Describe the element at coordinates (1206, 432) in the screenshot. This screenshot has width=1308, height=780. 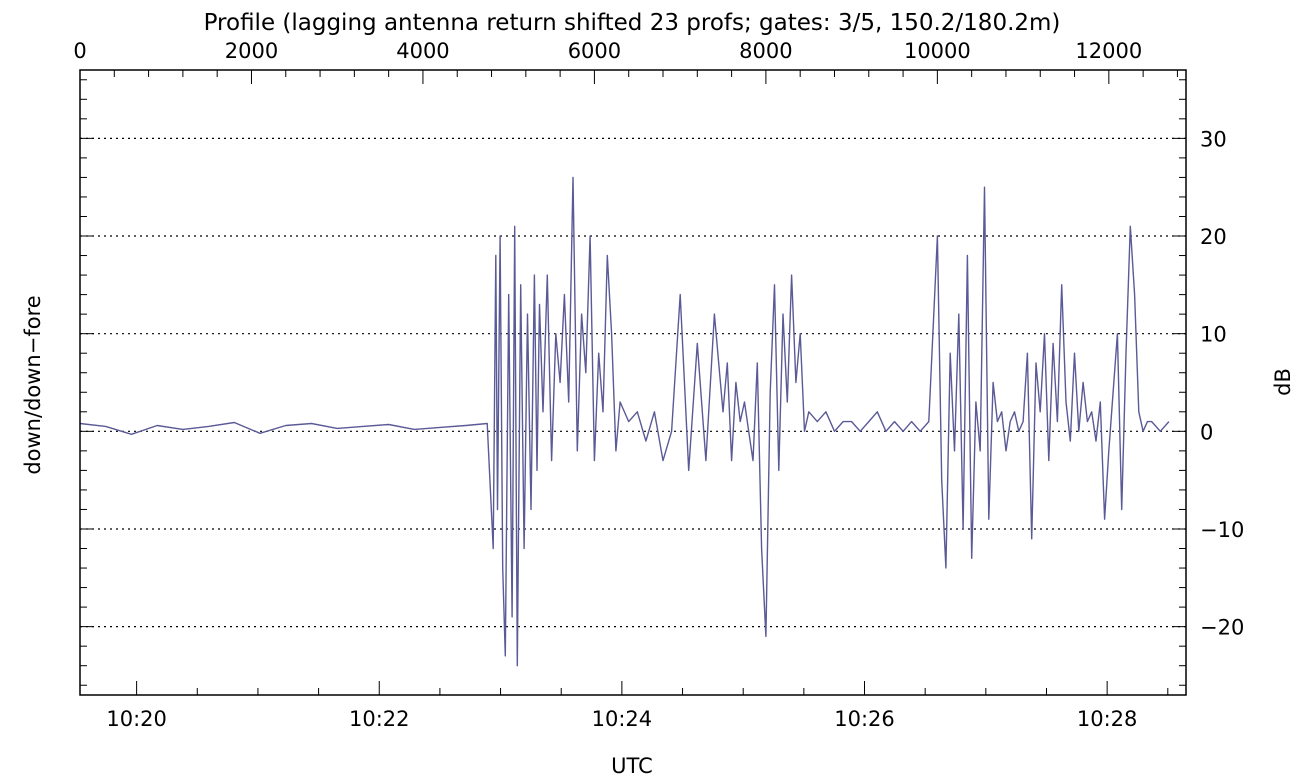
I see `y-tick-label: 0` at that location.